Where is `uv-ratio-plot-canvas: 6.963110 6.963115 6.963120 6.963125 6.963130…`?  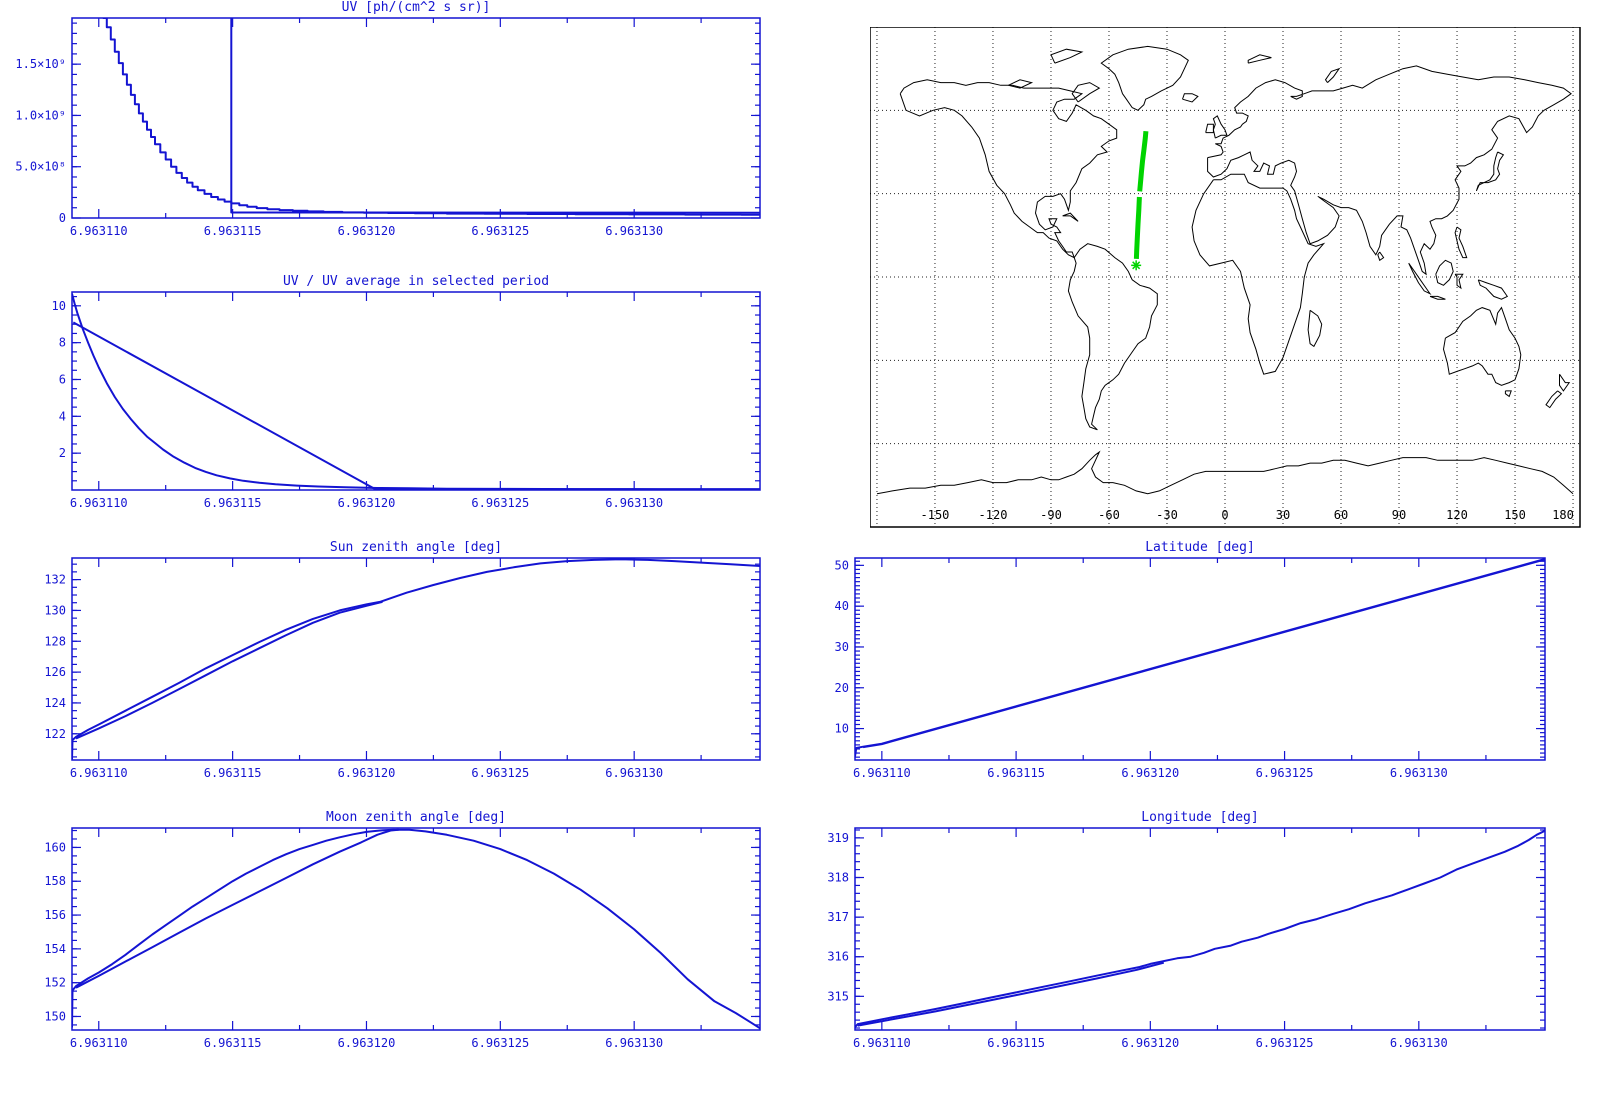 uv-ratio-plot-canvas: 6.963110 6.963115 6.963120 6.963125 6.963130… is located at coordinates (406, 400).